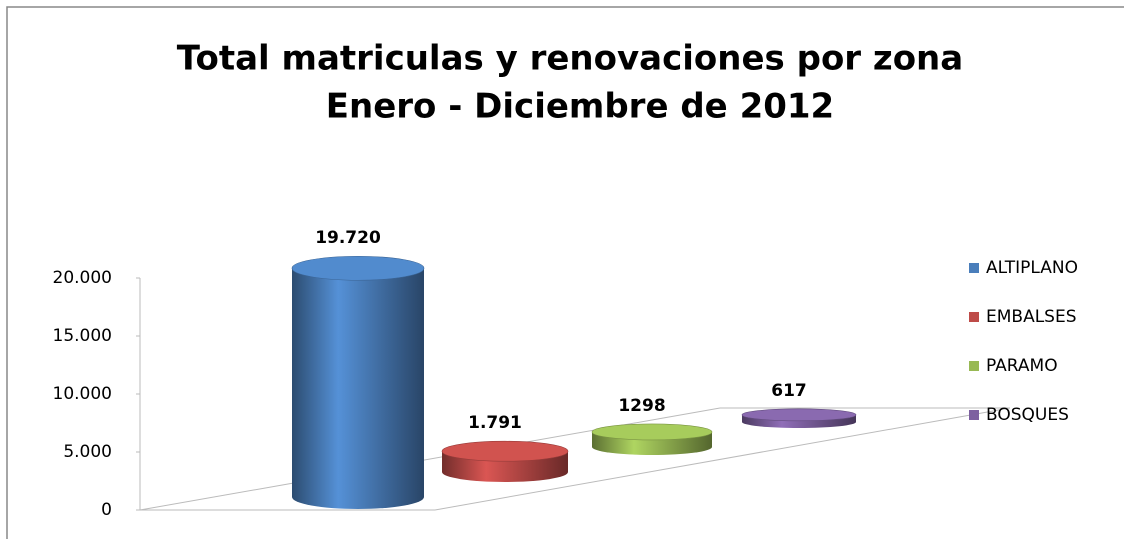 The image size is (1124, 539). What do you see at coordinates (1031, 317) in the screenshot?
I see `legend-label: EMBALSES` at bounding box center [1031, 317].